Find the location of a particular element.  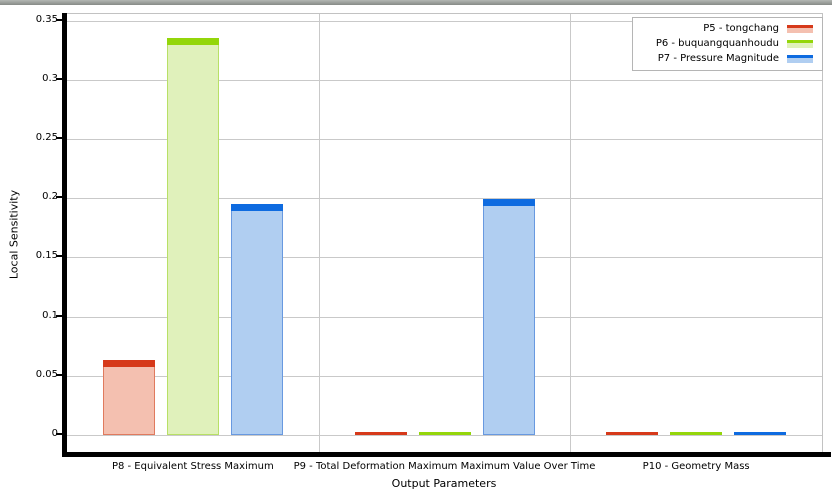

y-tick-label: 0 is located at coordinates (54, 433).